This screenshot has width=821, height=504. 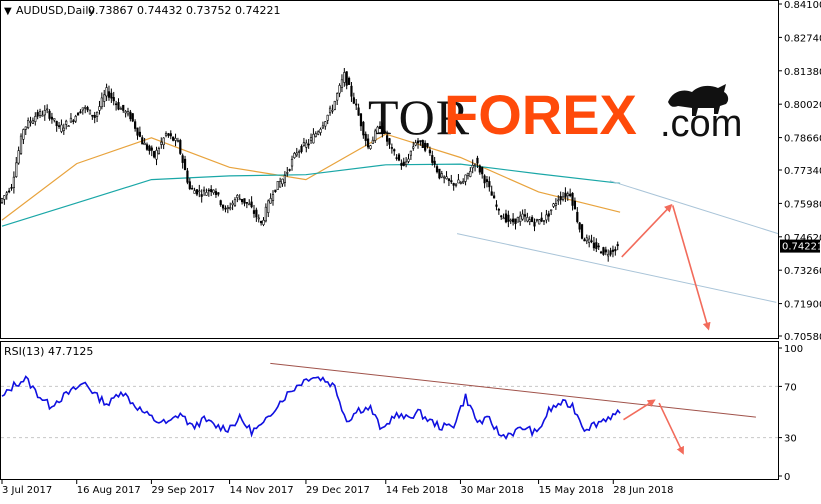 What do you see at coordinates (109, 490) in the screenshot?
I see `time-tick-label: 16 Aug 2017` at bounding box center [109, 490].